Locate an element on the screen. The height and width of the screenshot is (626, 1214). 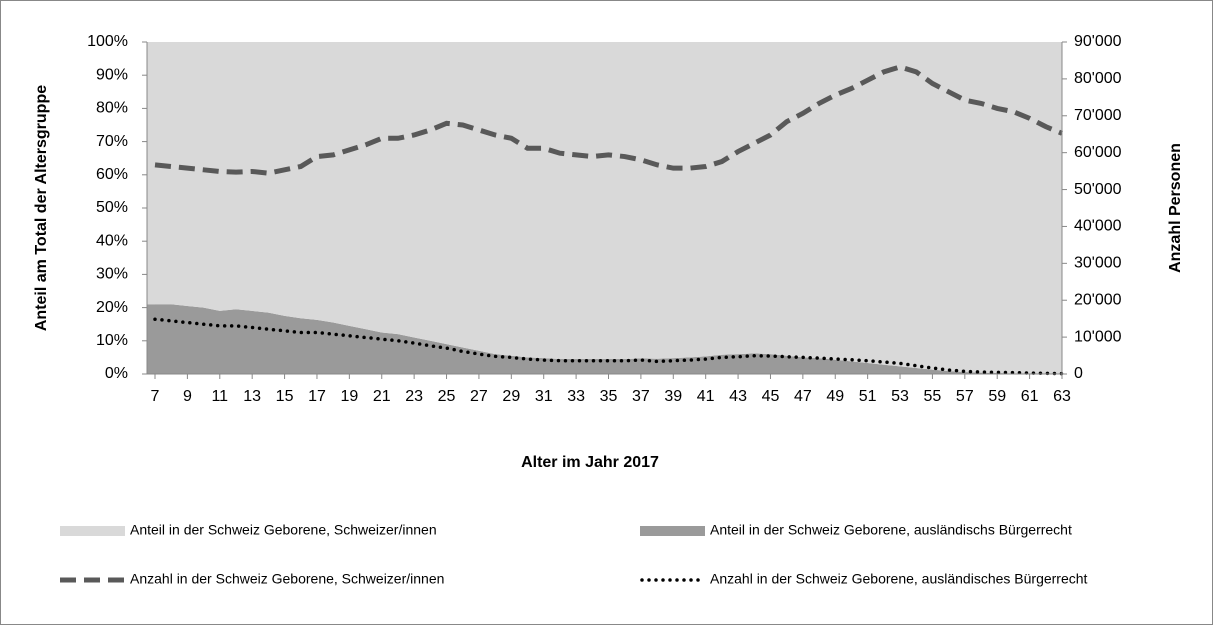
x-tick-label: 23 is located at coordinates (414, 396).